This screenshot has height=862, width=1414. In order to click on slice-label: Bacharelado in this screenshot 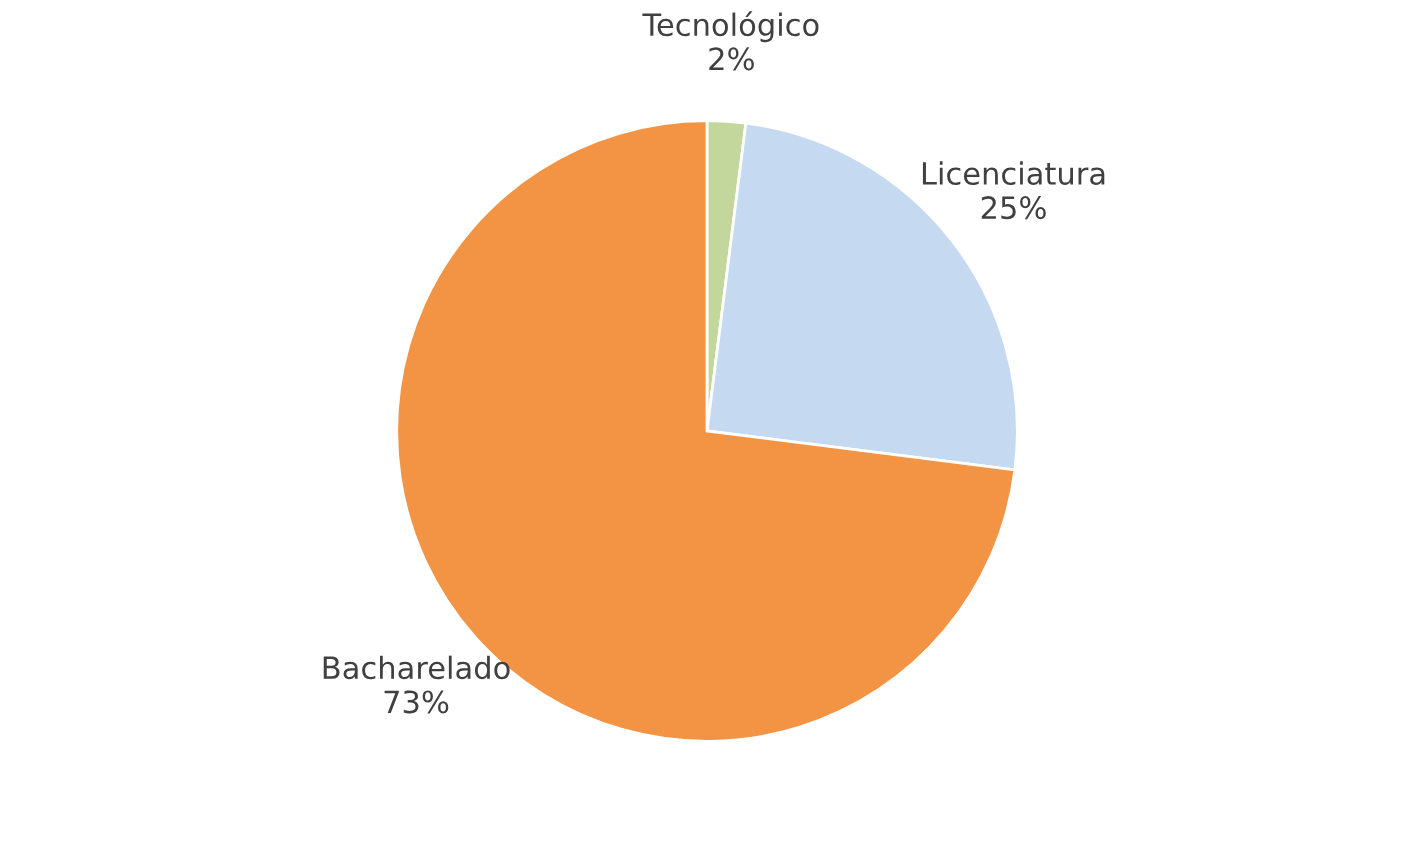, I will do `click(416, 667)`.